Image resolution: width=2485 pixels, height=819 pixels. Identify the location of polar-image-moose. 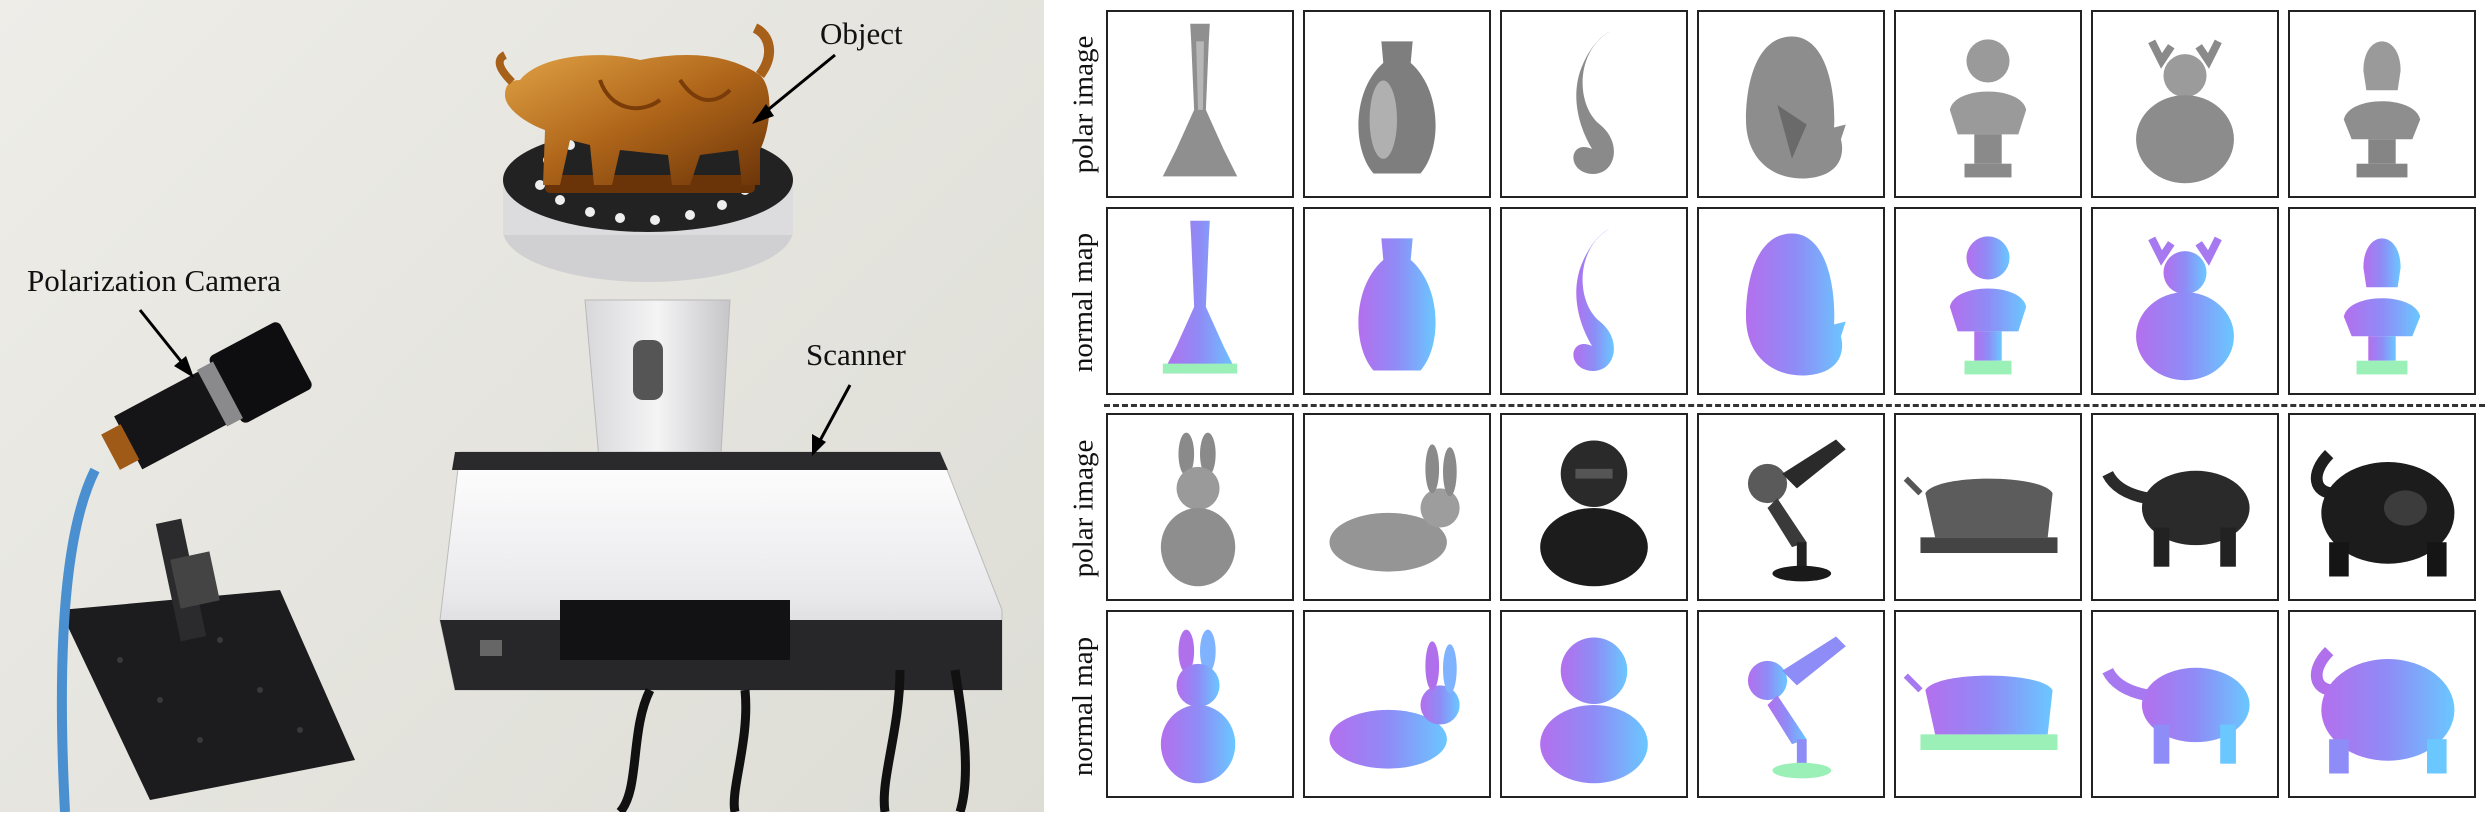
(2185, 104).